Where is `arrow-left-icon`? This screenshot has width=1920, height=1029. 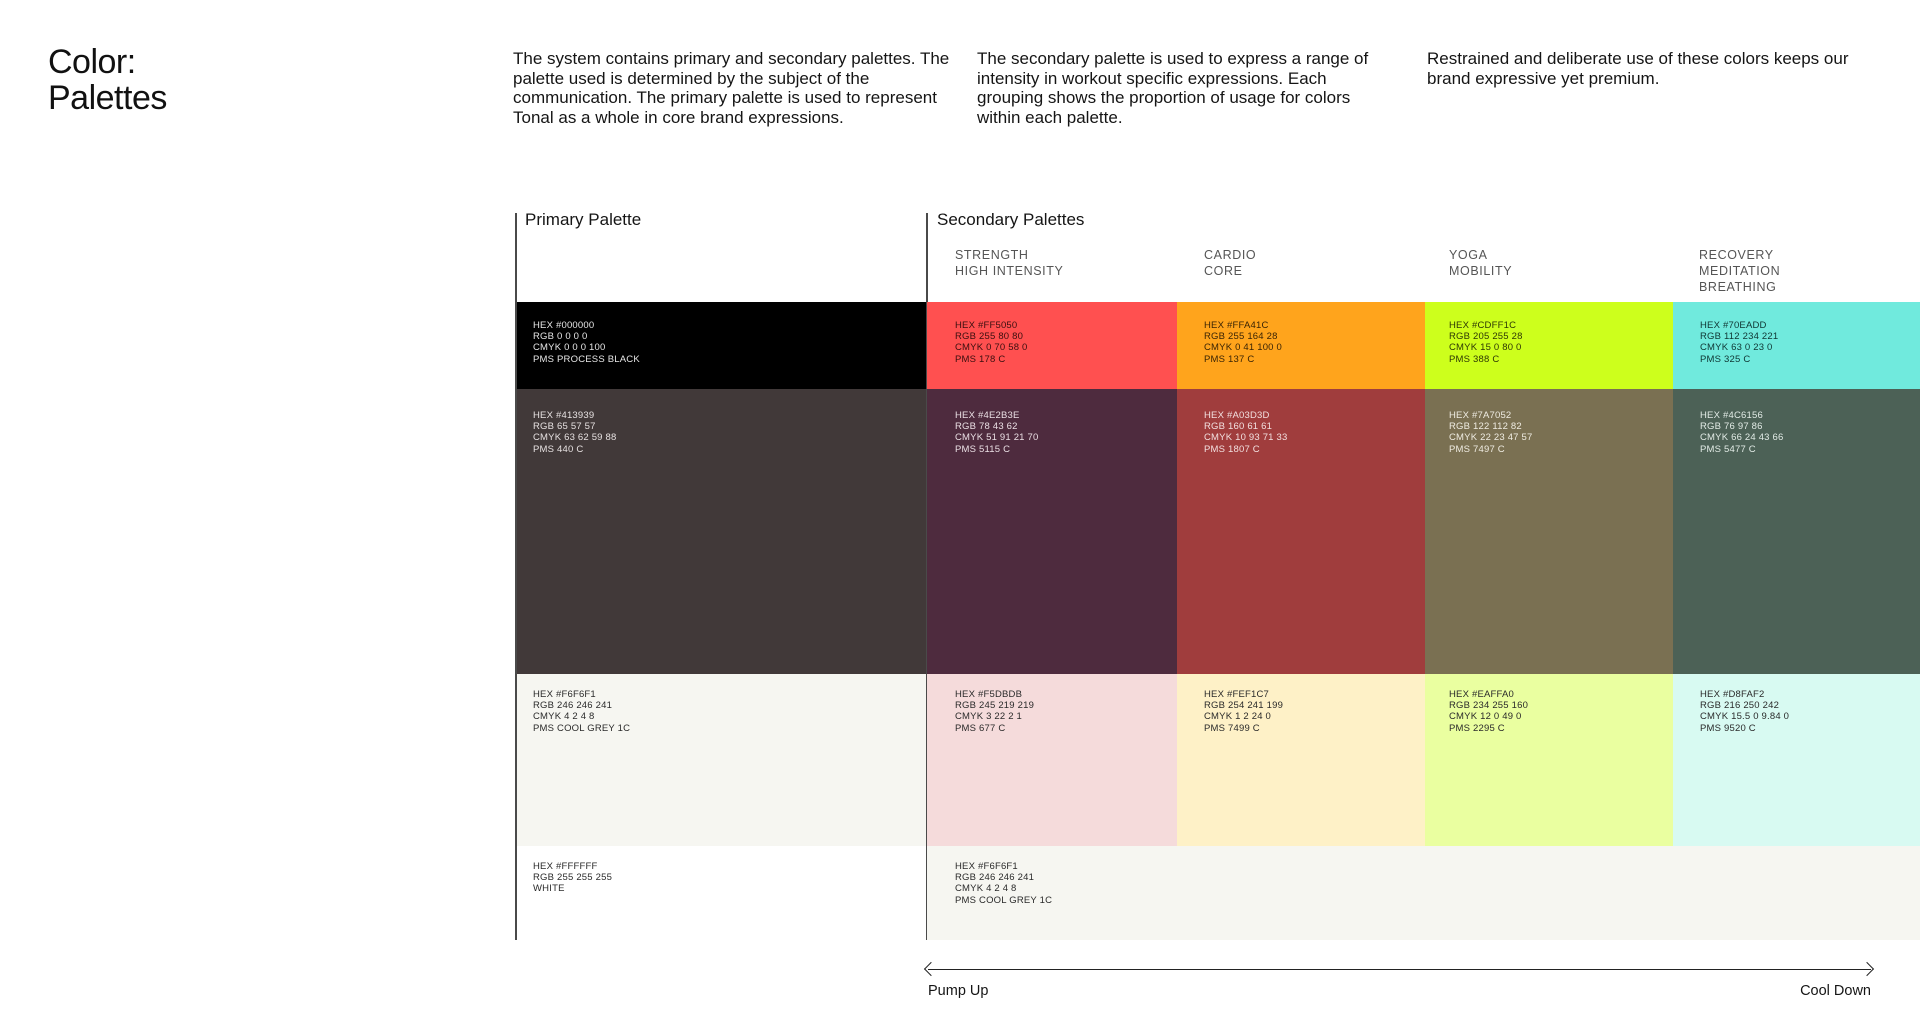
arrow-left-icon is located at coordinates (931, 969).